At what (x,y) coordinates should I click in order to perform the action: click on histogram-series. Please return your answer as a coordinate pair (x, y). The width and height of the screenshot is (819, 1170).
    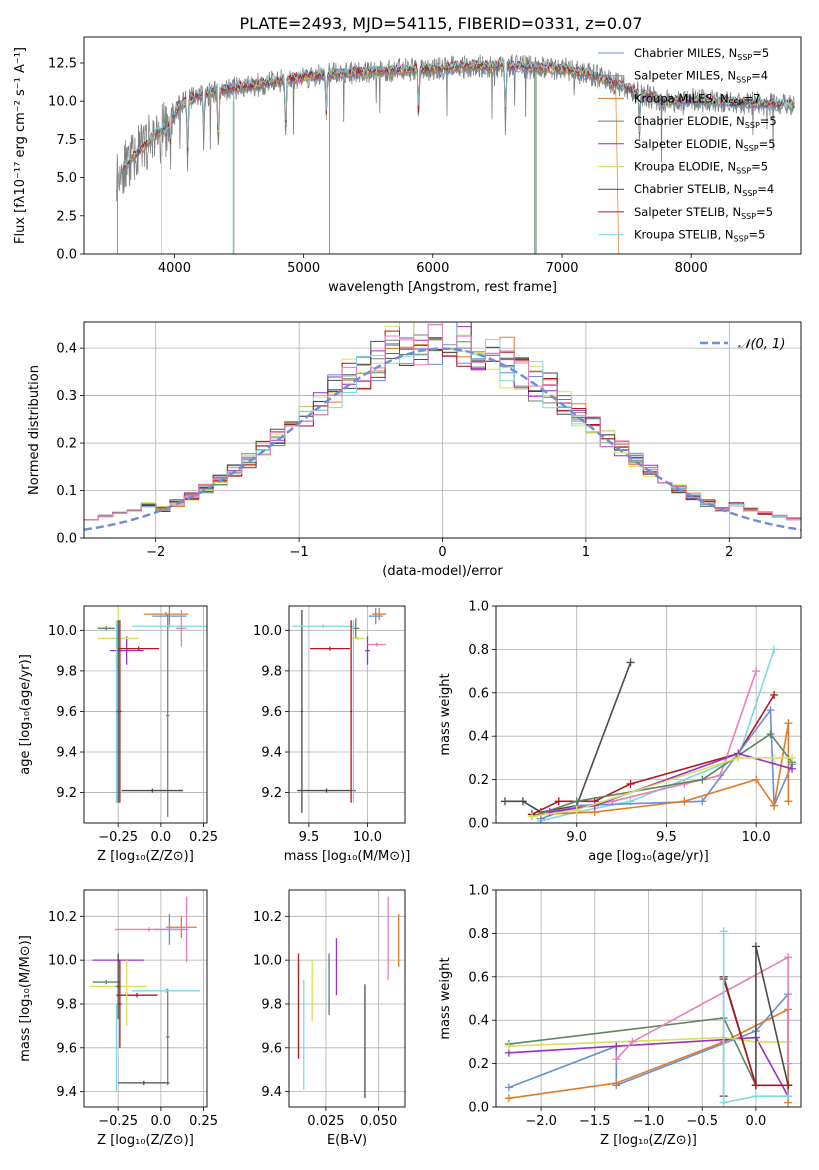
    Looking at the image, I should click on (442, 422).